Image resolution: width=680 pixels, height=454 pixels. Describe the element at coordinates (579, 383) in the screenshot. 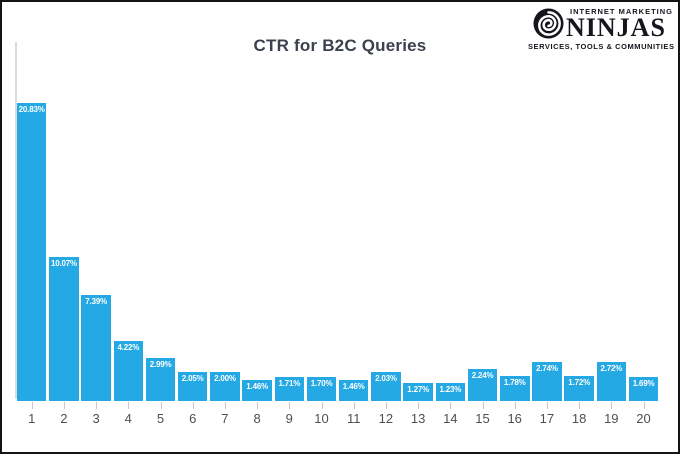

I see `bar-value-label: 1.72%` at that location.